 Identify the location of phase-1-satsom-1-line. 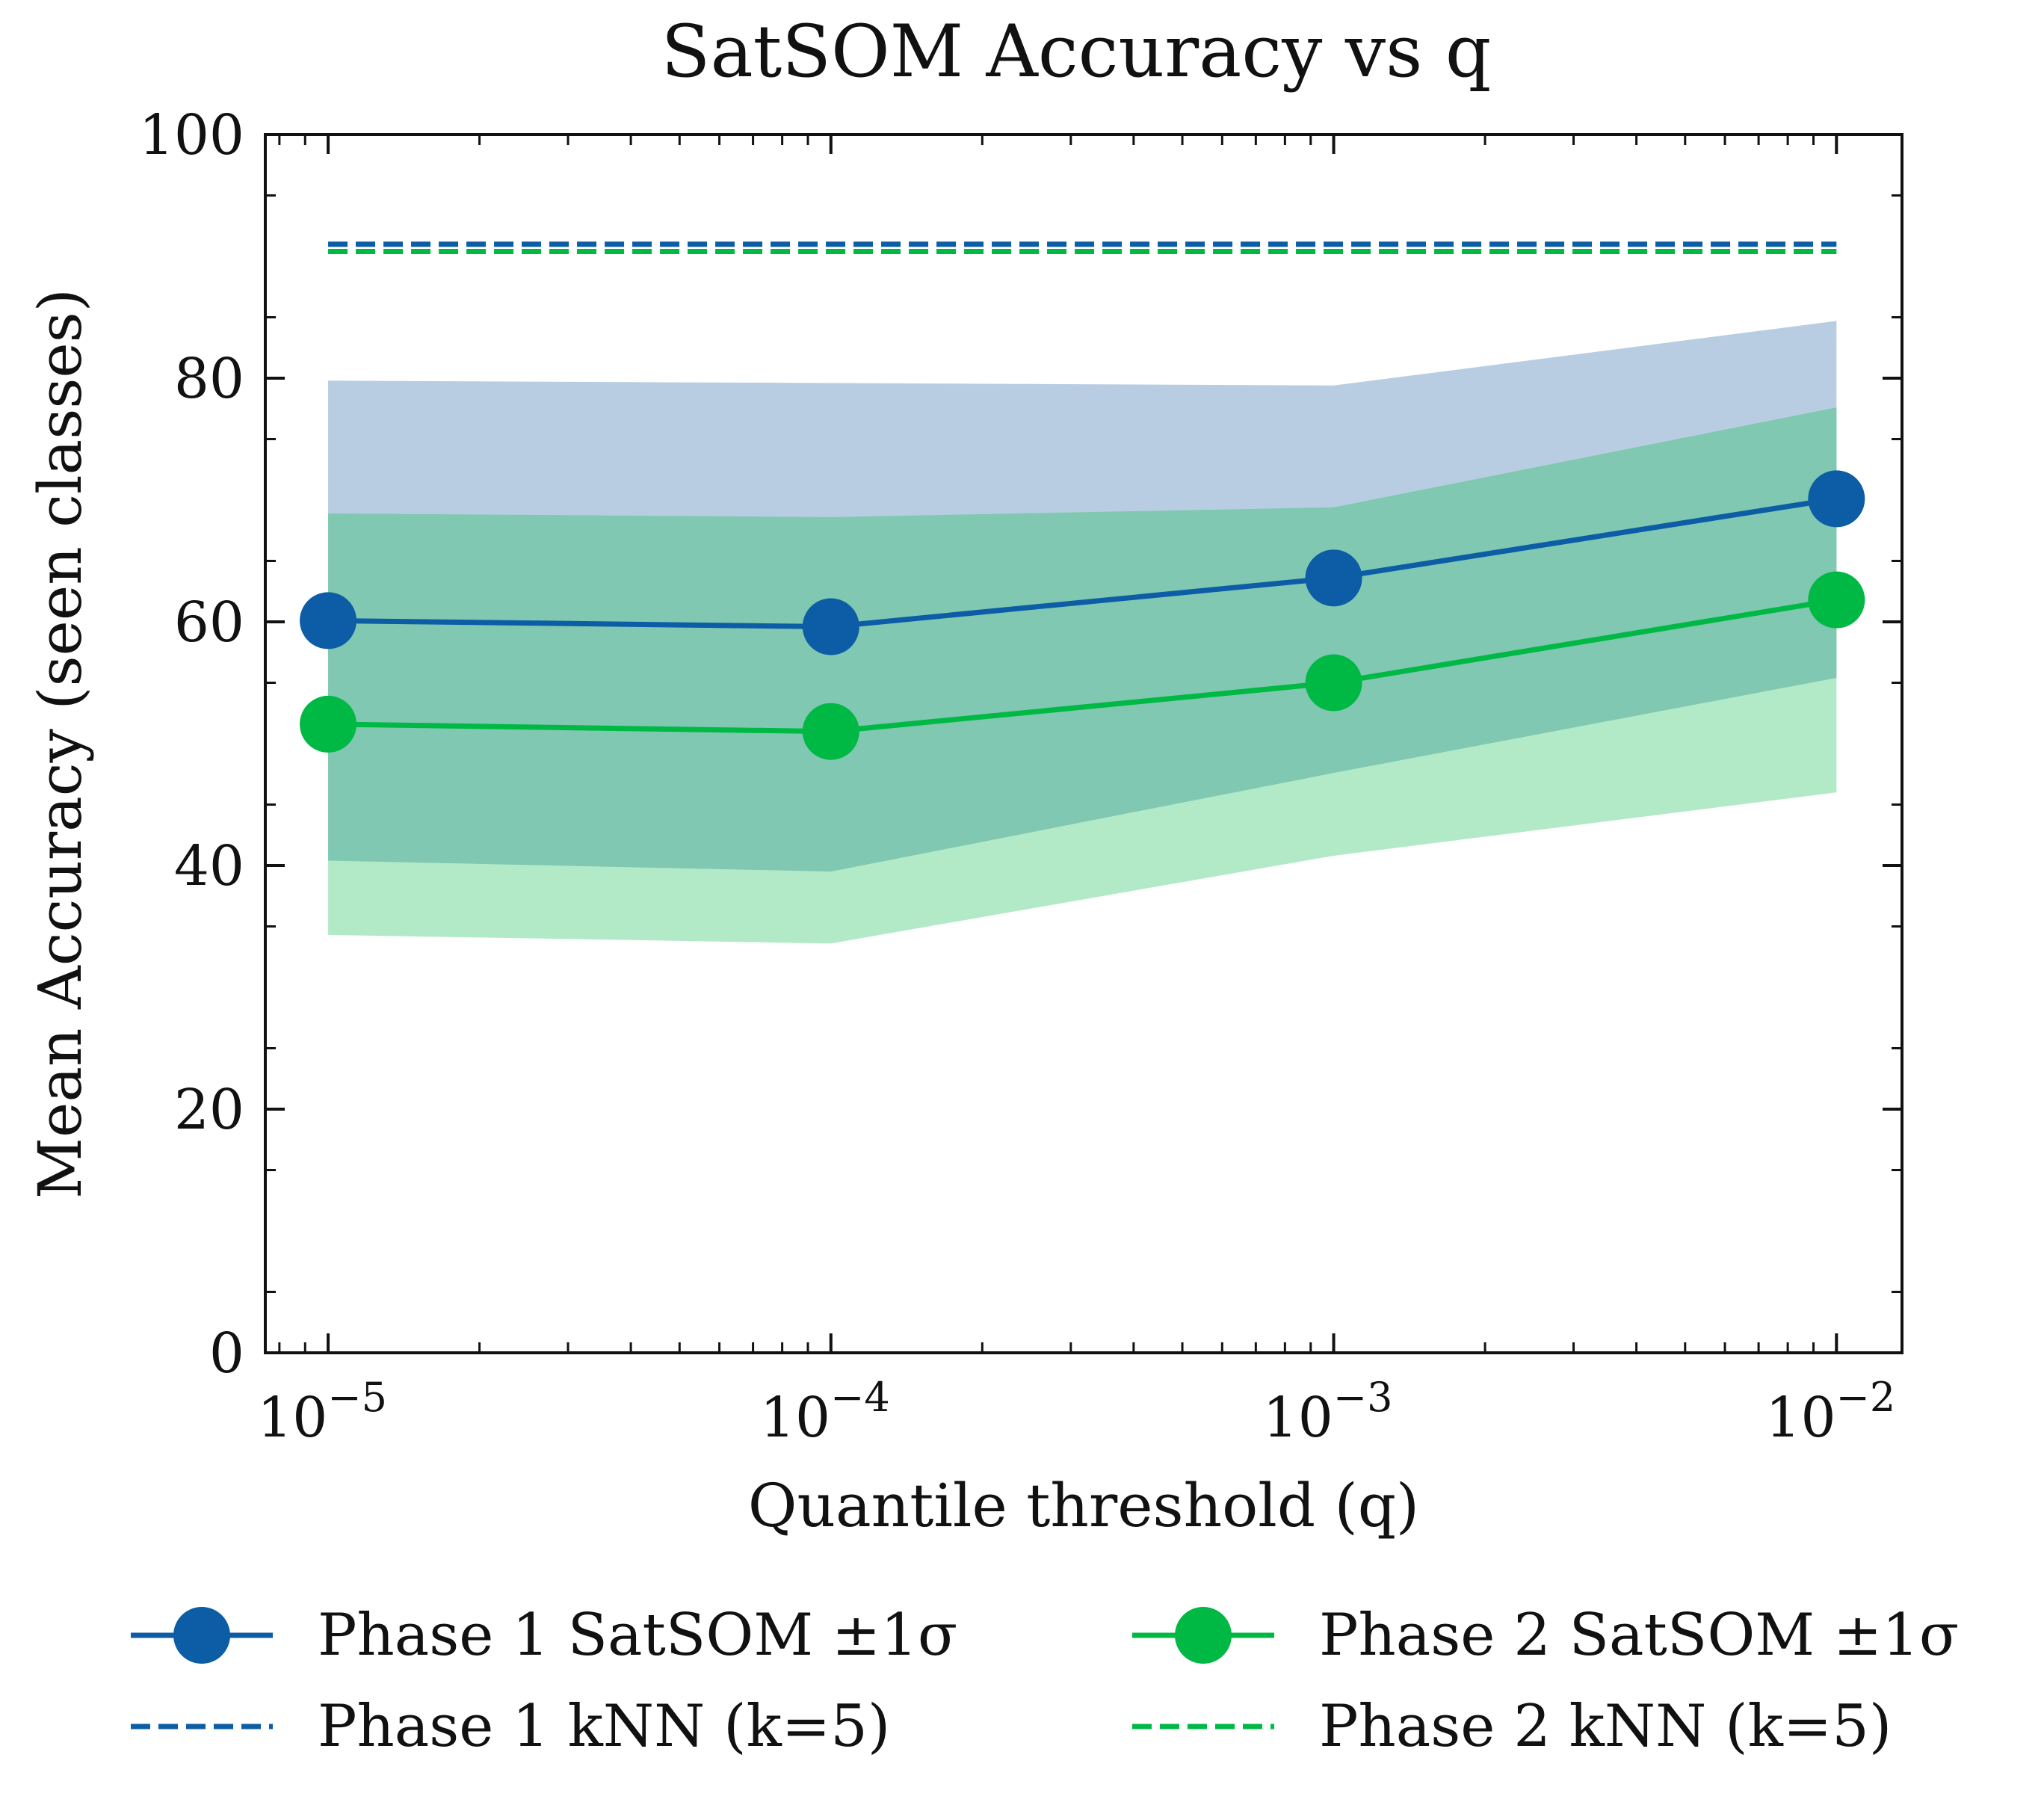
(1082, 563).